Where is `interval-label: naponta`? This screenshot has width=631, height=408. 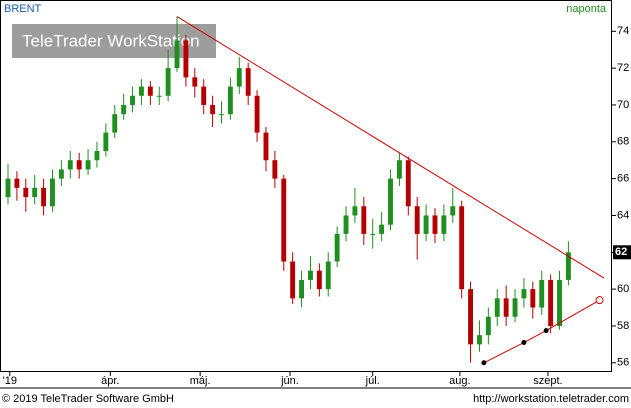 interval-label: naponta is located at coordinates (586, 9).